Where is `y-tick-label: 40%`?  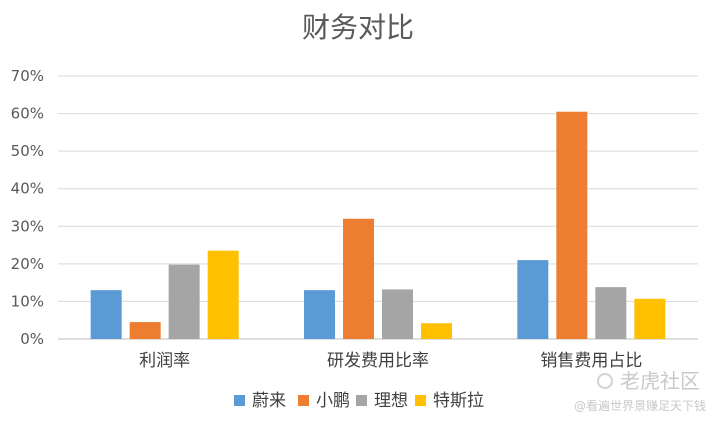
y-tick-label: 40% is located at coordinates (27, 189).